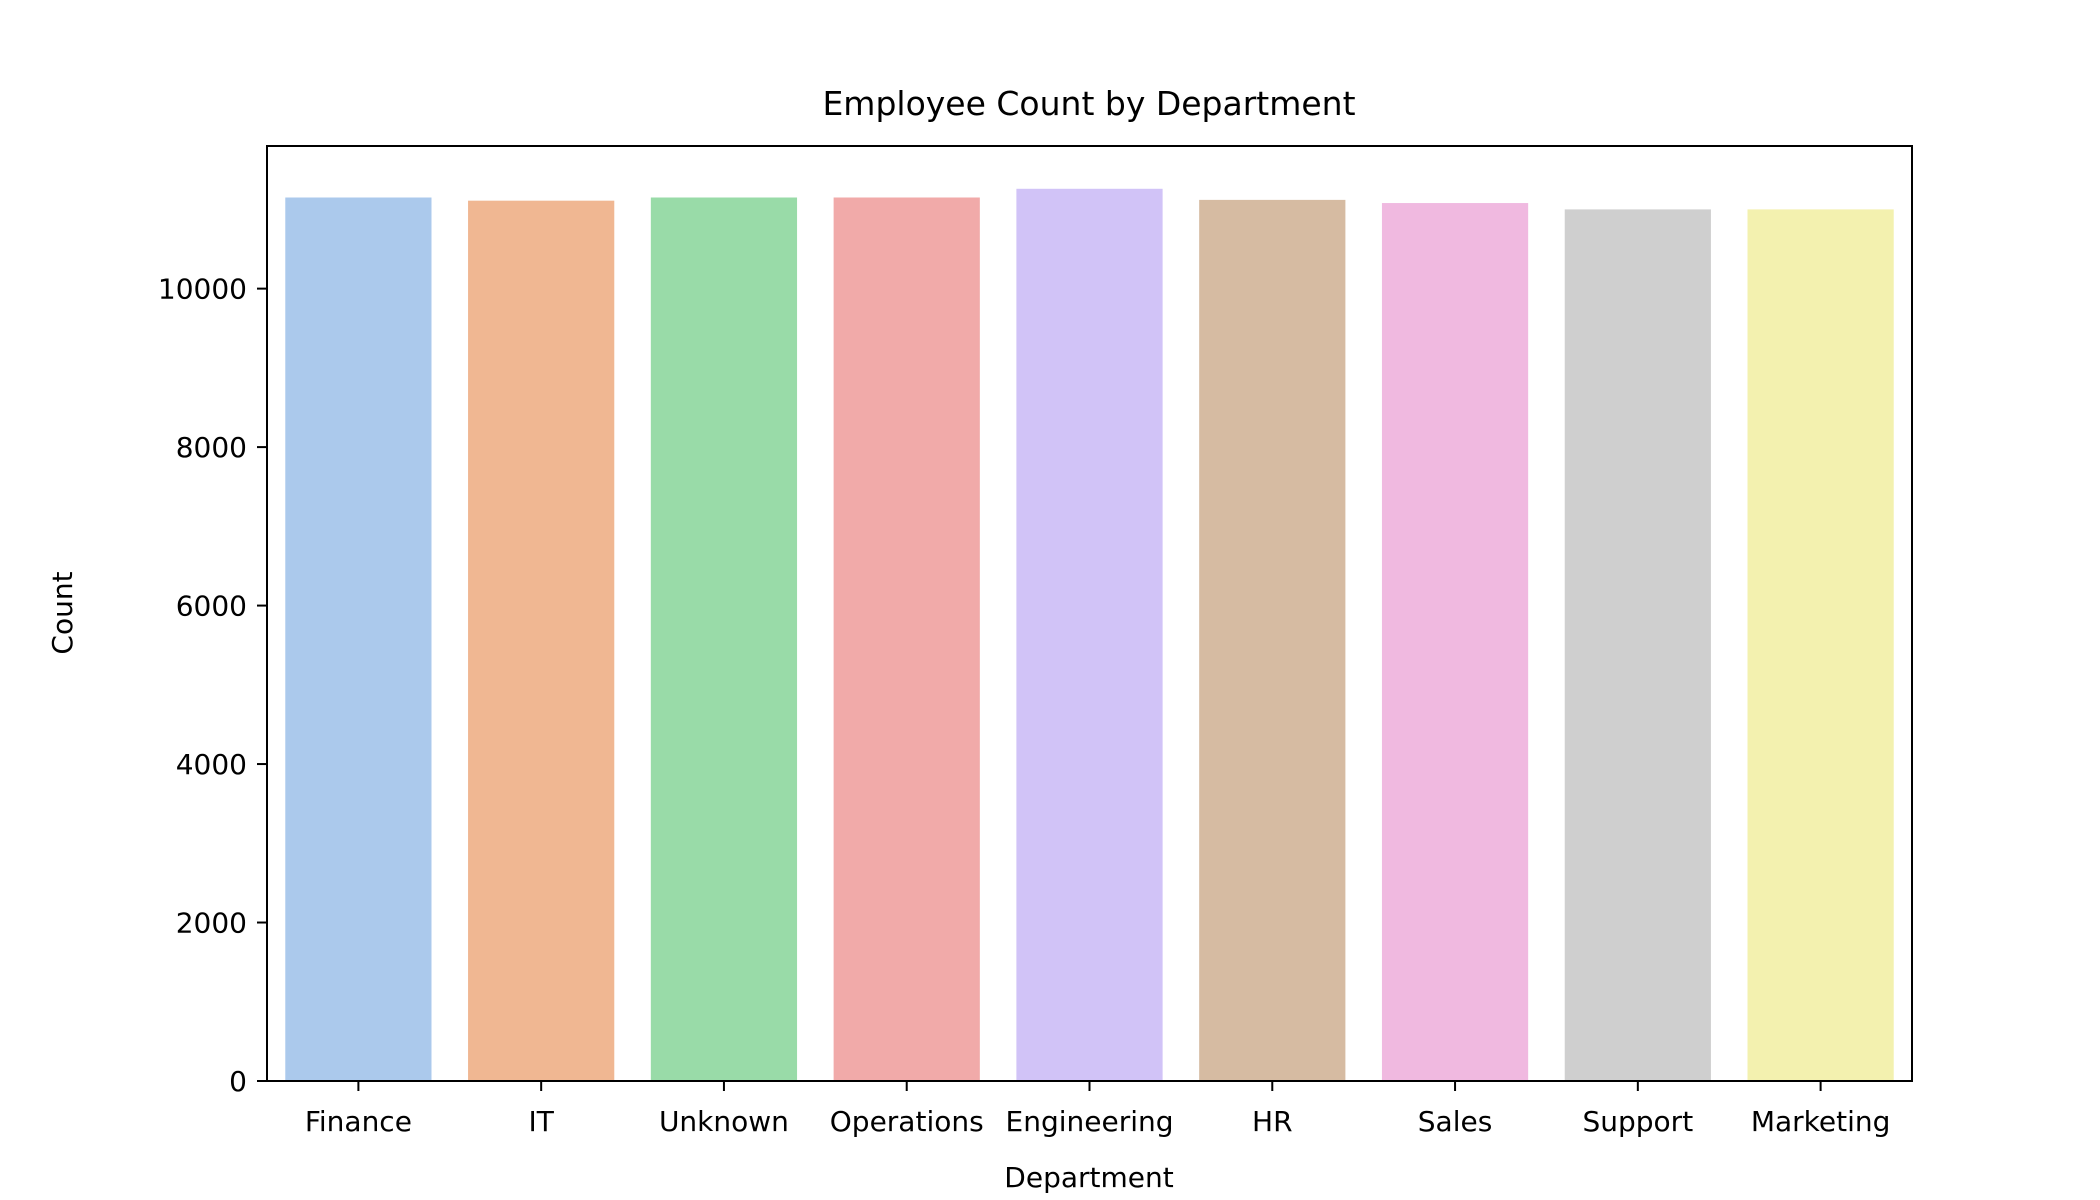 Image resolution: width=2100 pixels, height=1200 pixels. What do you see at coordinates (358, 1121) in the screenshot?
I see `x-tick-label: Finance` at bounding box center [358, 1121].